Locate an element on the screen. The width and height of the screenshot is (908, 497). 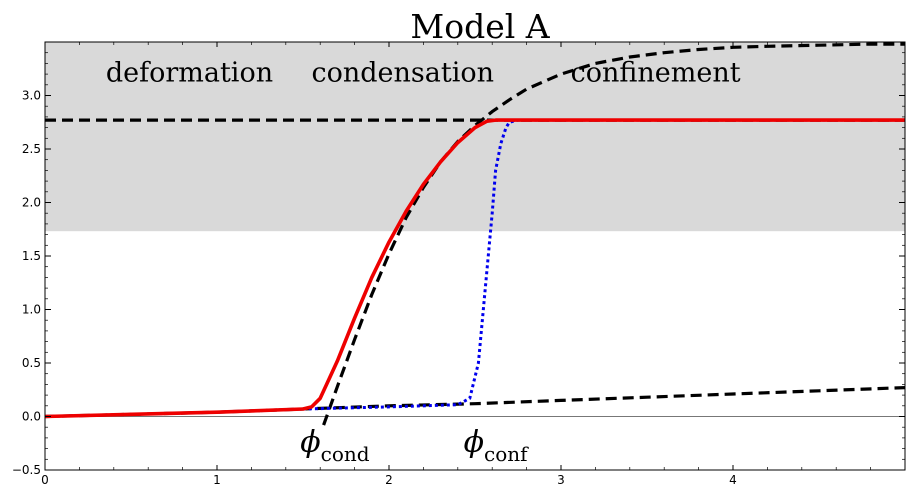
phi-label: ϕconf is located at coordinates (497, 445).